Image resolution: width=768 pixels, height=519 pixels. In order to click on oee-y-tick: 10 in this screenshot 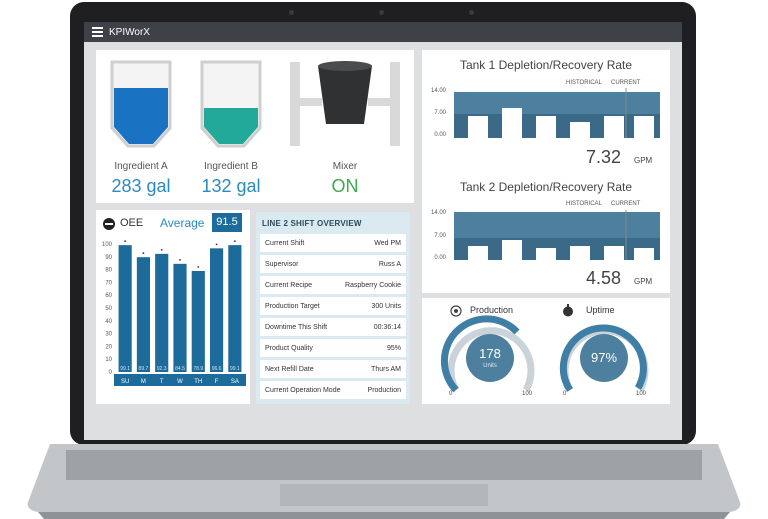, I will do `click(108, 360)`.